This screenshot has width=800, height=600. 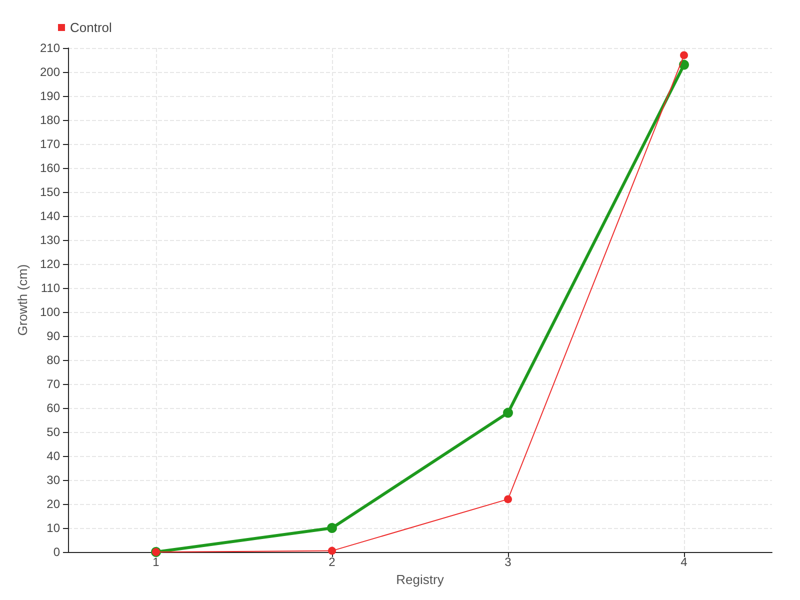 I want to click on y-tick-label: 180, so click(x=50, y=120).